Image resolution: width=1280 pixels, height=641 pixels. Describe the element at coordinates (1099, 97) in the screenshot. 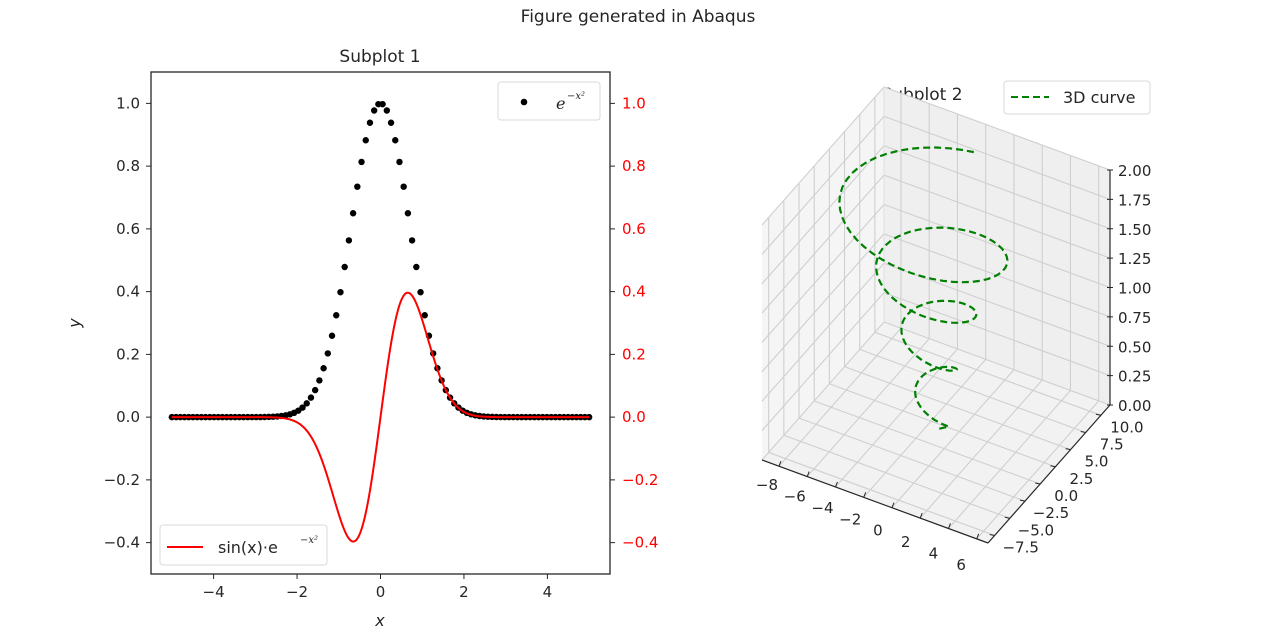

I see `legend-label-3d-curve: 3D curve` at that location.